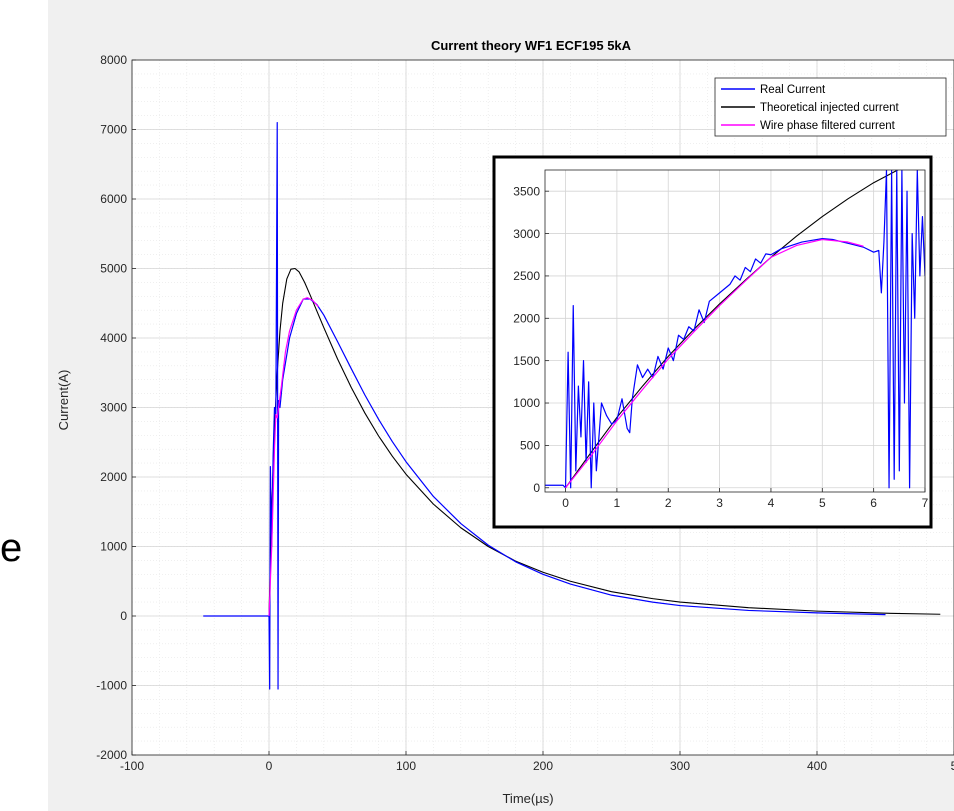  I want to click on inset-y-tick-label: 1500, so click(526, 361).